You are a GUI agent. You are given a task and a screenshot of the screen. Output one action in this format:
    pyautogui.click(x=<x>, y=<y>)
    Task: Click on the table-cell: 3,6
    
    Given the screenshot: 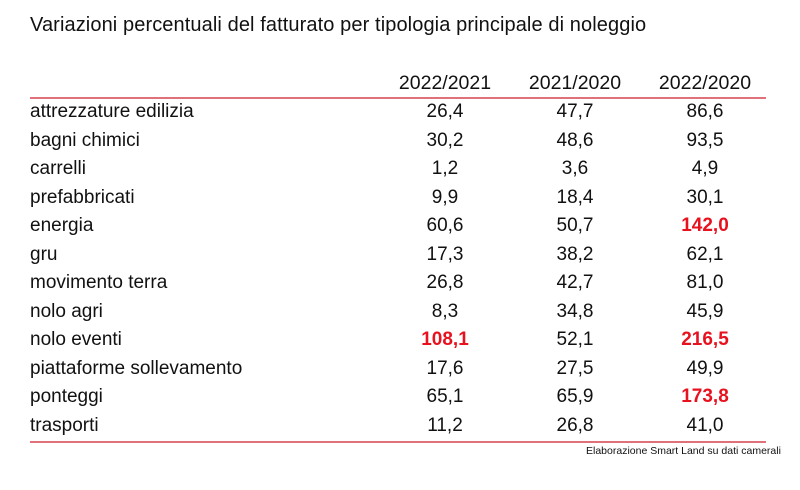 What is the action you would take?
    pyautogui.click(x=575, y=168)
    